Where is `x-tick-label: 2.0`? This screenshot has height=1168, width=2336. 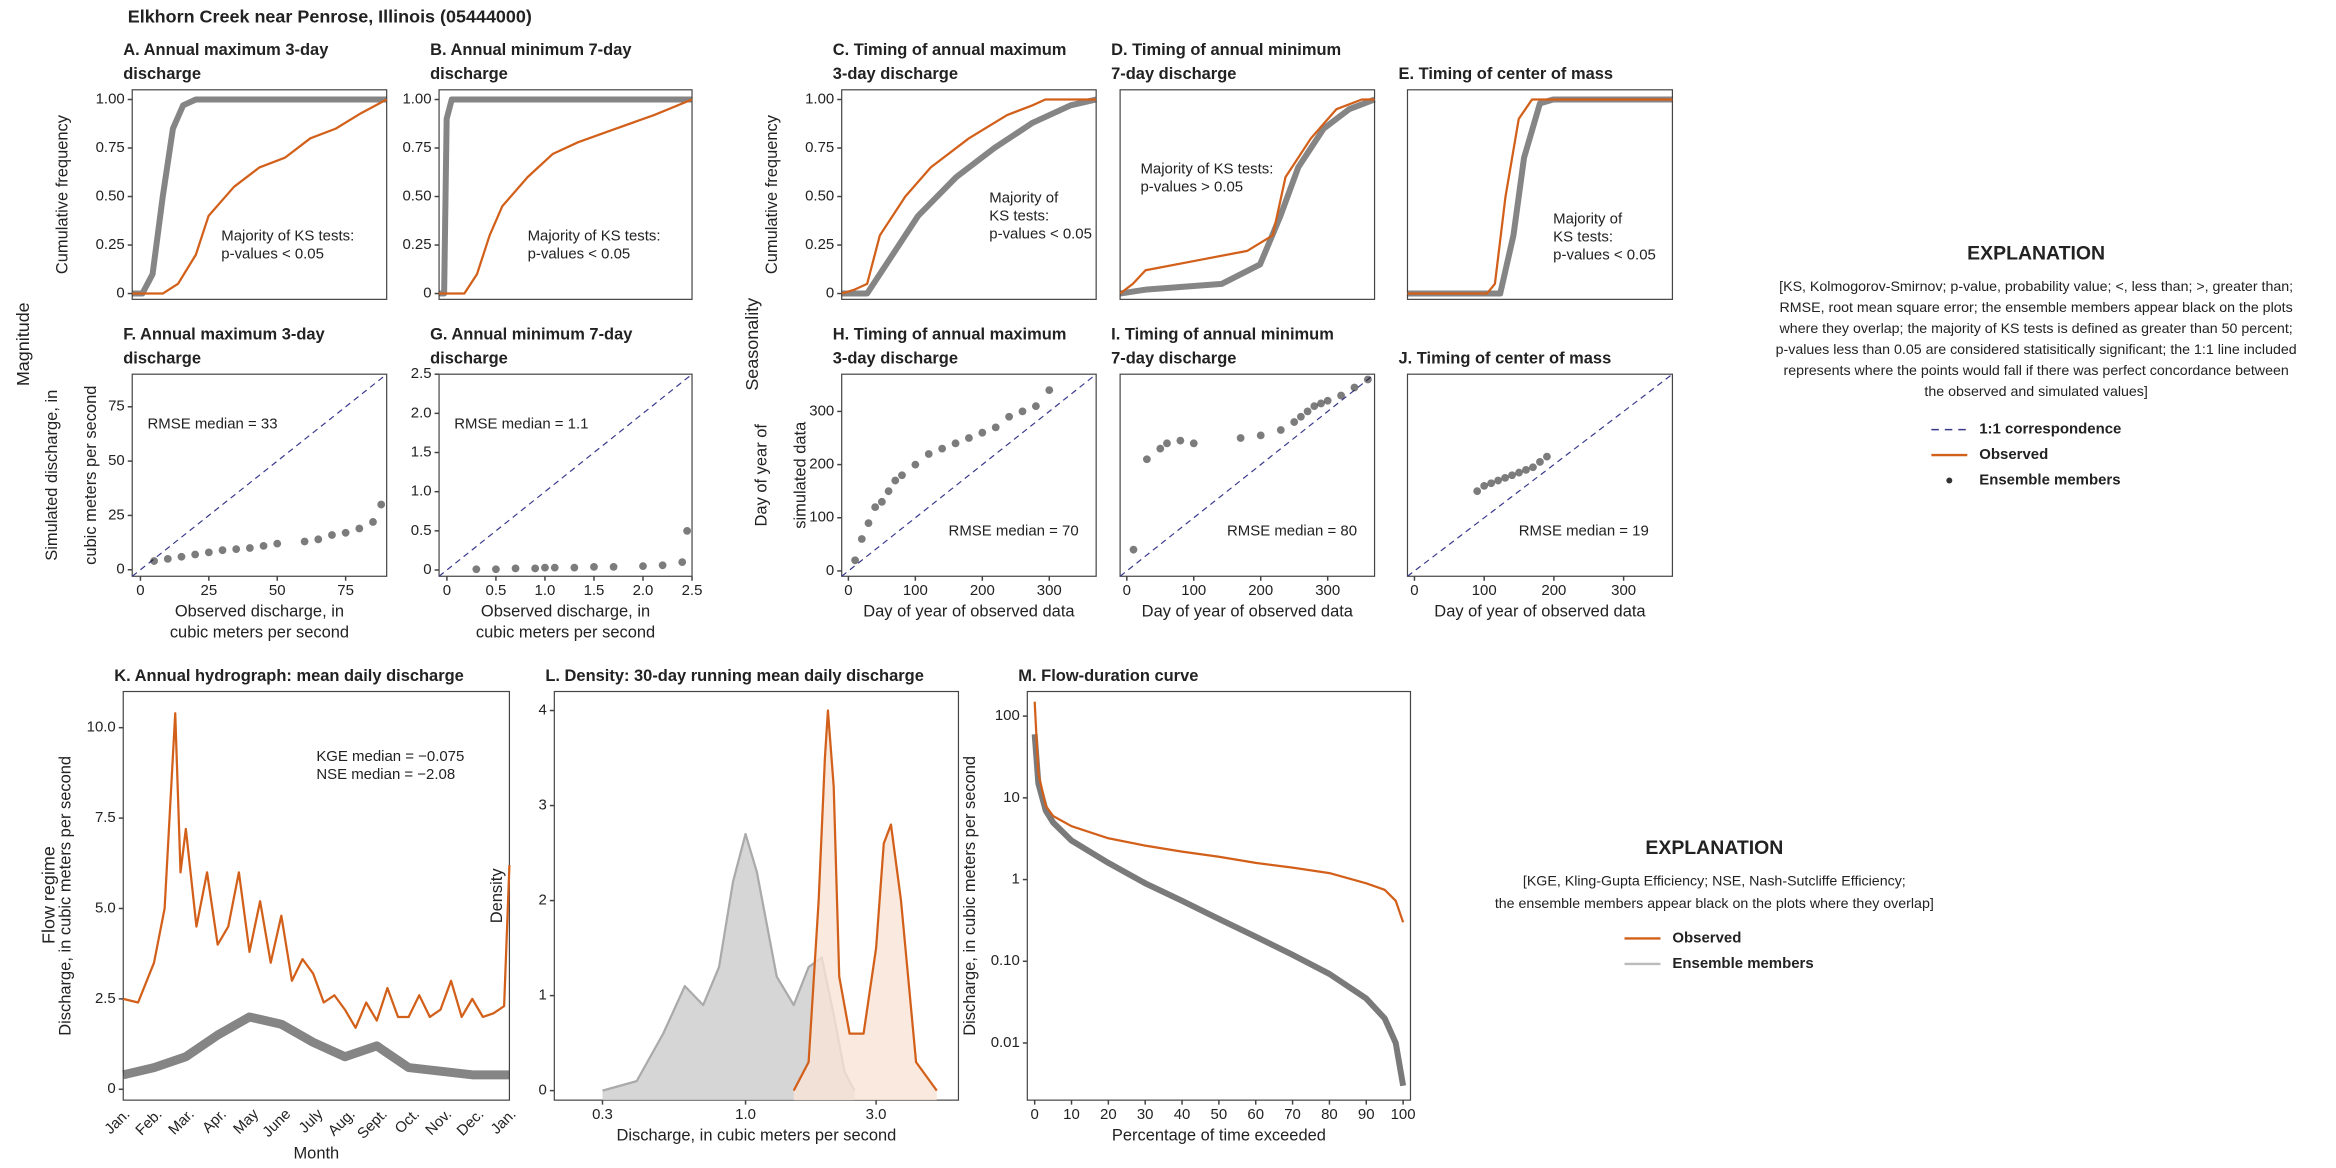 x-tick-label: 2.0 is located at coordinates (643, 590).